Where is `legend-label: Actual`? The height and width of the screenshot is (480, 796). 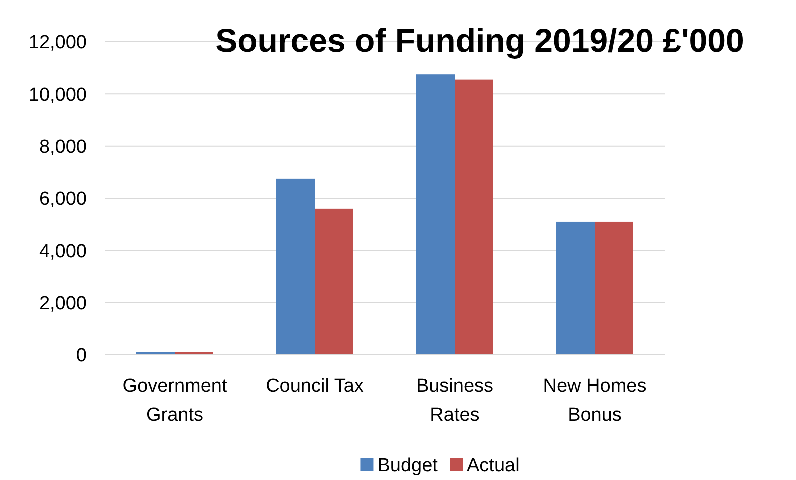 legend-label: Actual is located at coordinates (493, 466).